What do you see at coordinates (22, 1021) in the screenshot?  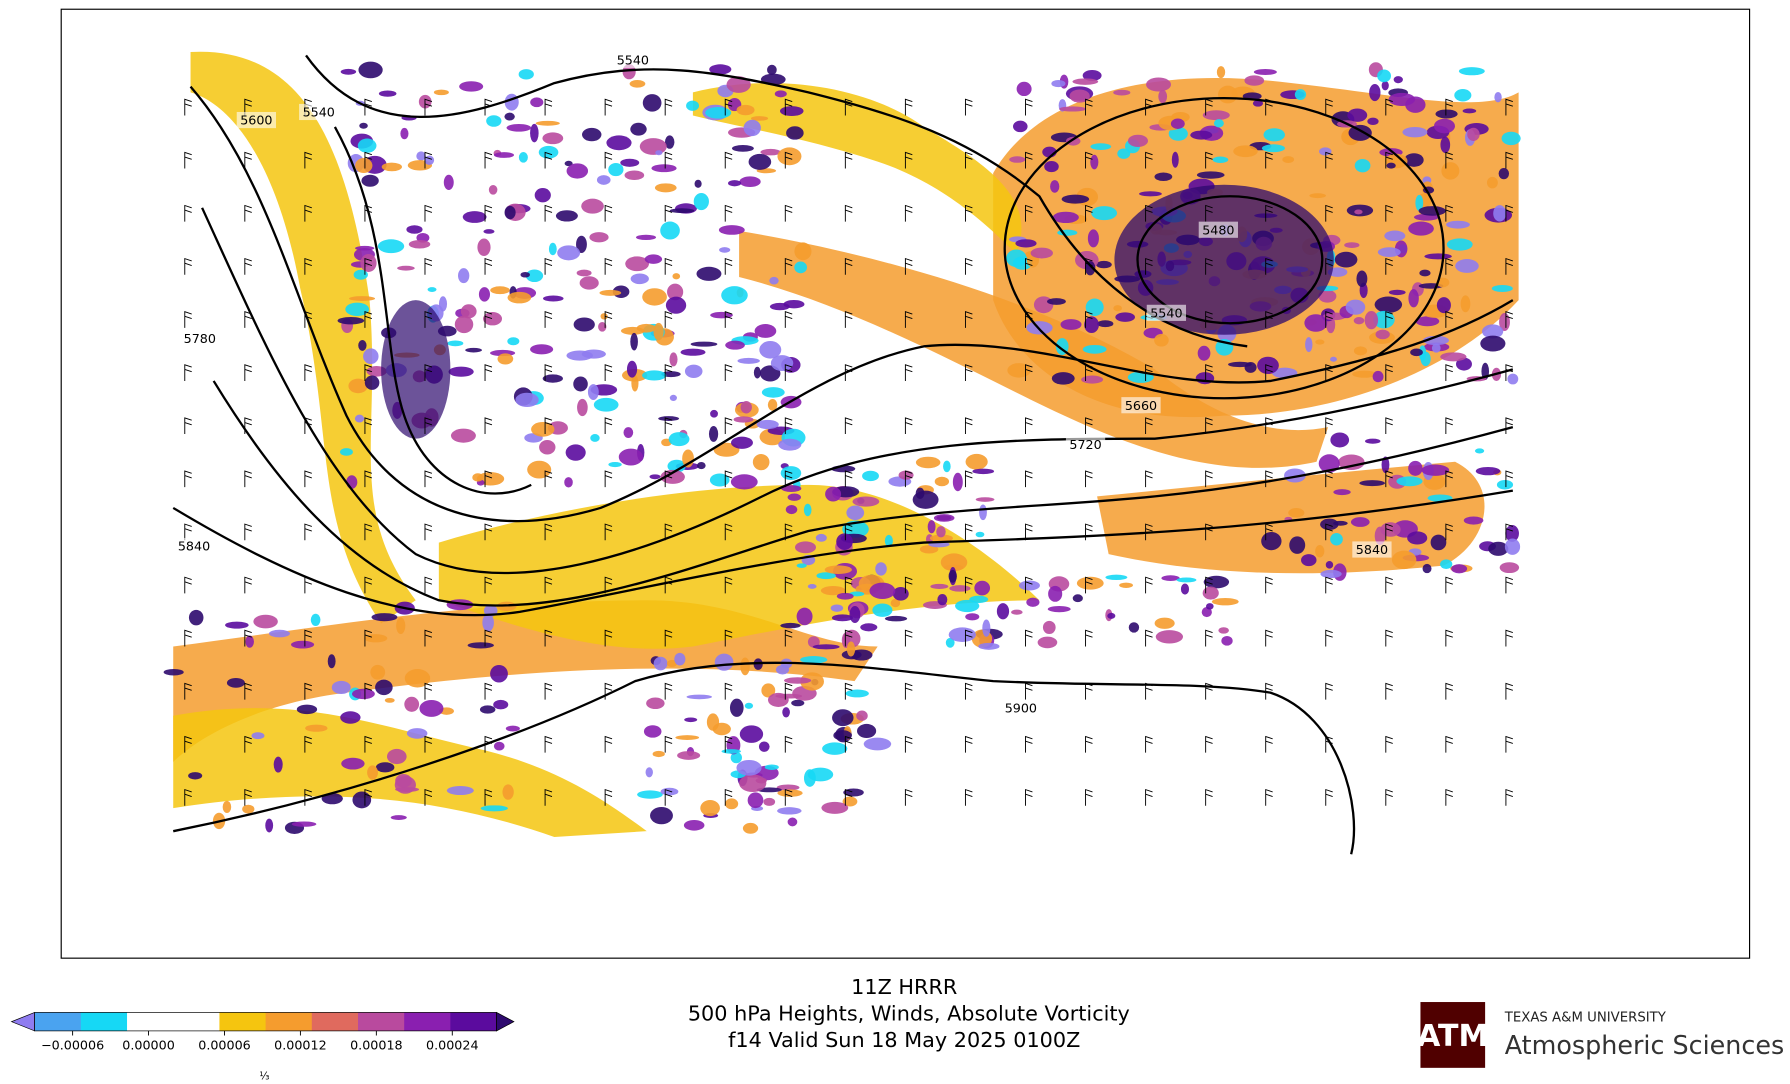 I see `colorbar-extend-low` at bounding box center [22, 1021].